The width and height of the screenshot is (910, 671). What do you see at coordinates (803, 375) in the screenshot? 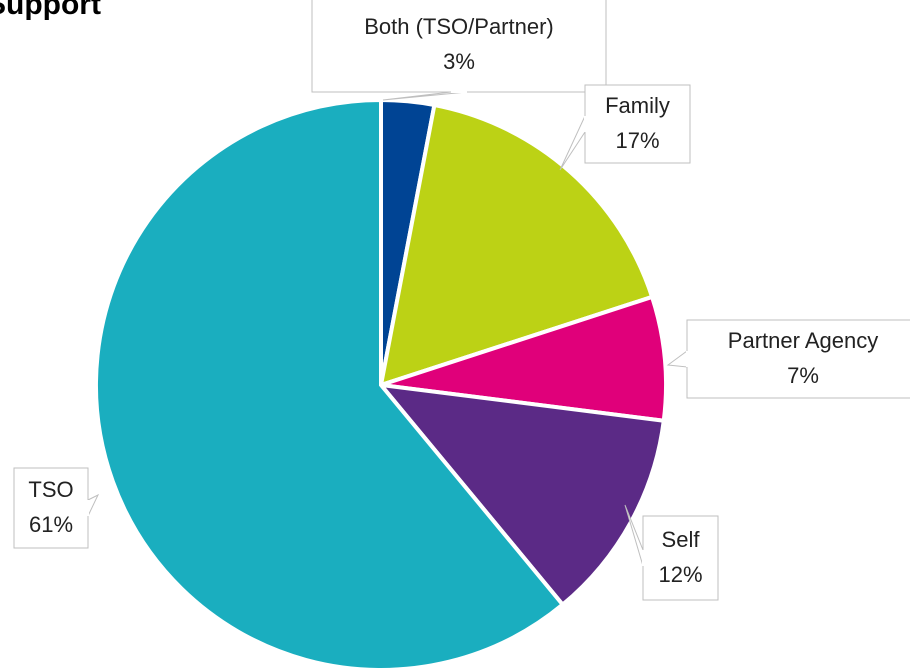
I see `label-value: 7%` at bounding box center [803, 375].